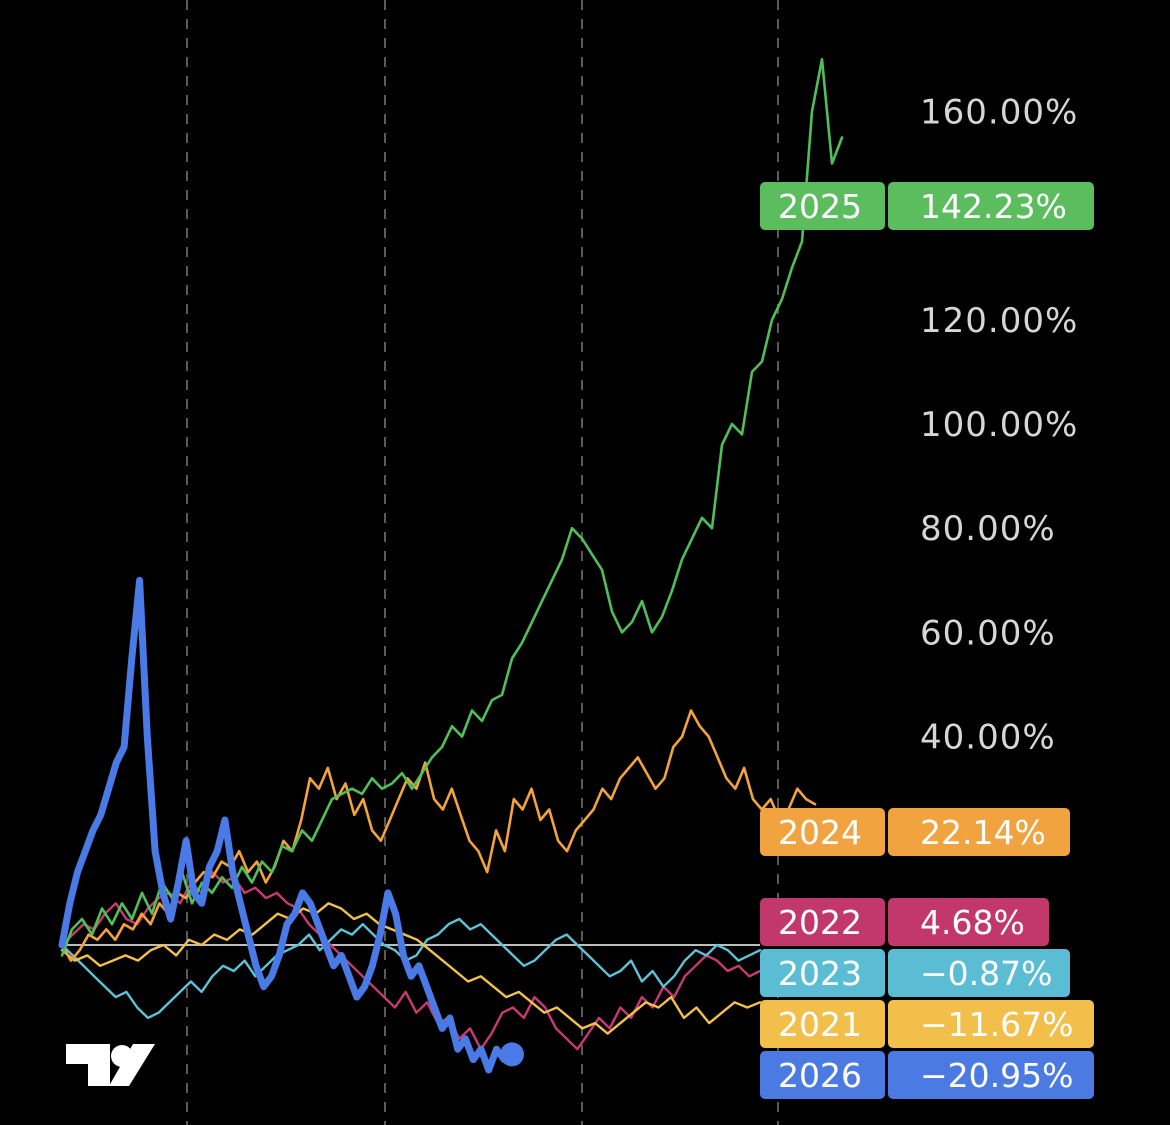 This screenshot has height=1125, width=1170. What do you see at coordinates (512, 1054) in the screenshot?
I see `series-2026-endpoint` at bounding box center [512, 1054].